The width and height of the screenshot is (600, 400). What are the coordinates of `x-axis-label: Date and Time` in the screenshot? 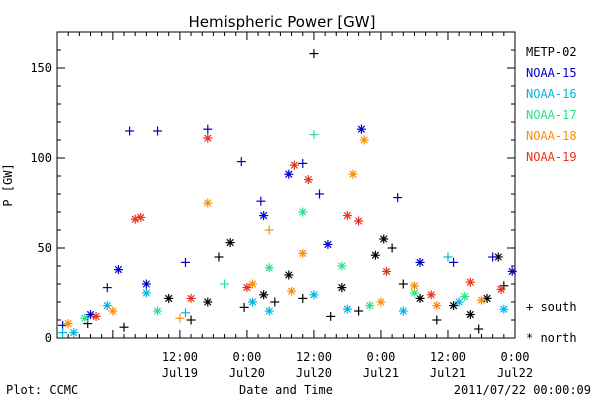 It's located at (286, 390).